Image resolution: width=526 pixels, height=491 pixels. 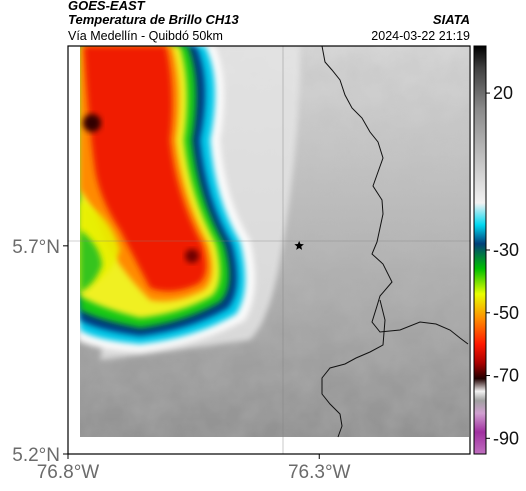 I want to click on y-tick-label: 5.2°N, so click(x=36, y=455).